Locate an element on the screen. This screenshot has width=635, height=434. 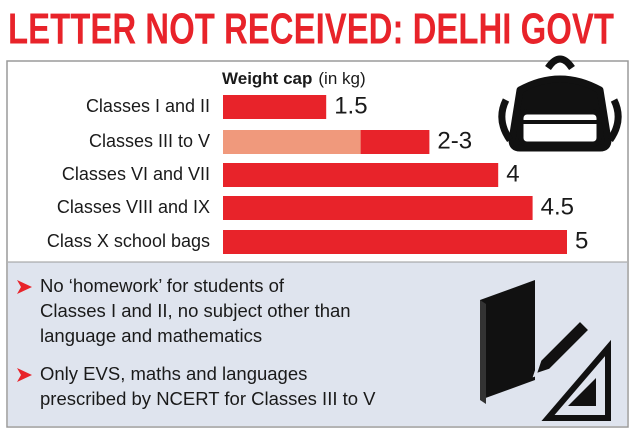
note-line: language and mathematics is located at coordinates (151, 335).